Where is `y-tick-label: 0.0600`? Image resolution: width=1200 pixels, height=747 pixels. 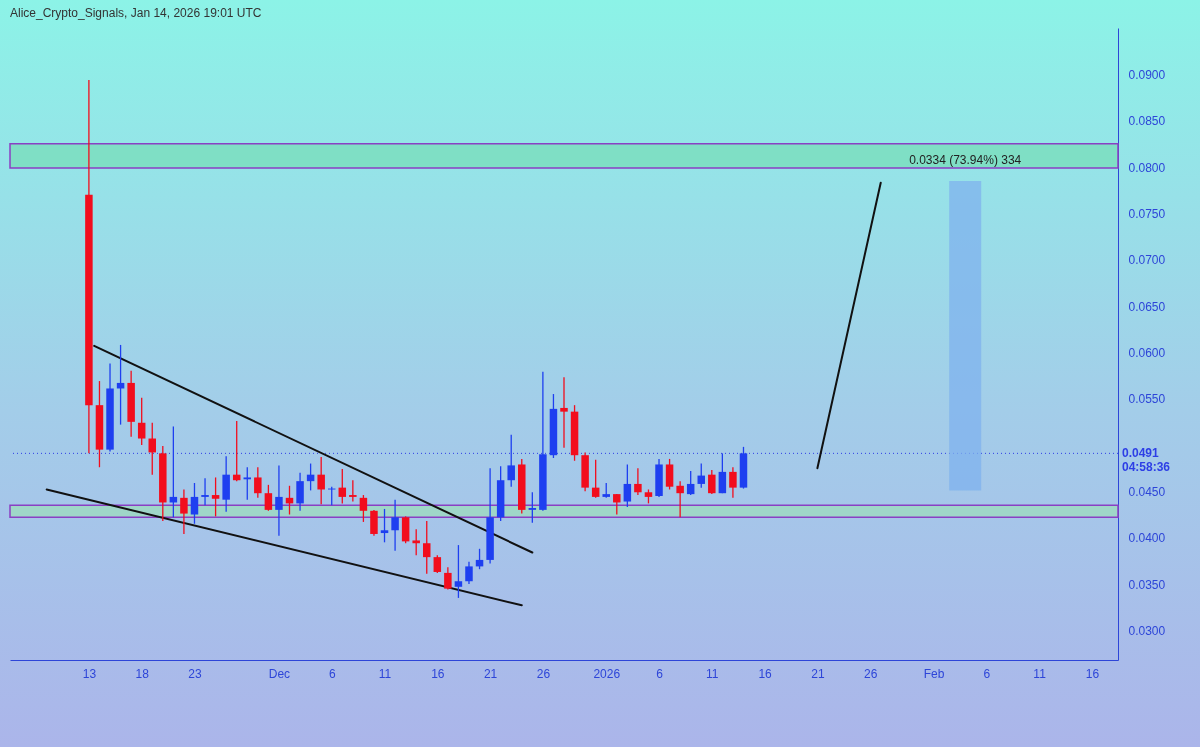
y-tick-label: 0.0600 is located at coordinates (1147, 352).